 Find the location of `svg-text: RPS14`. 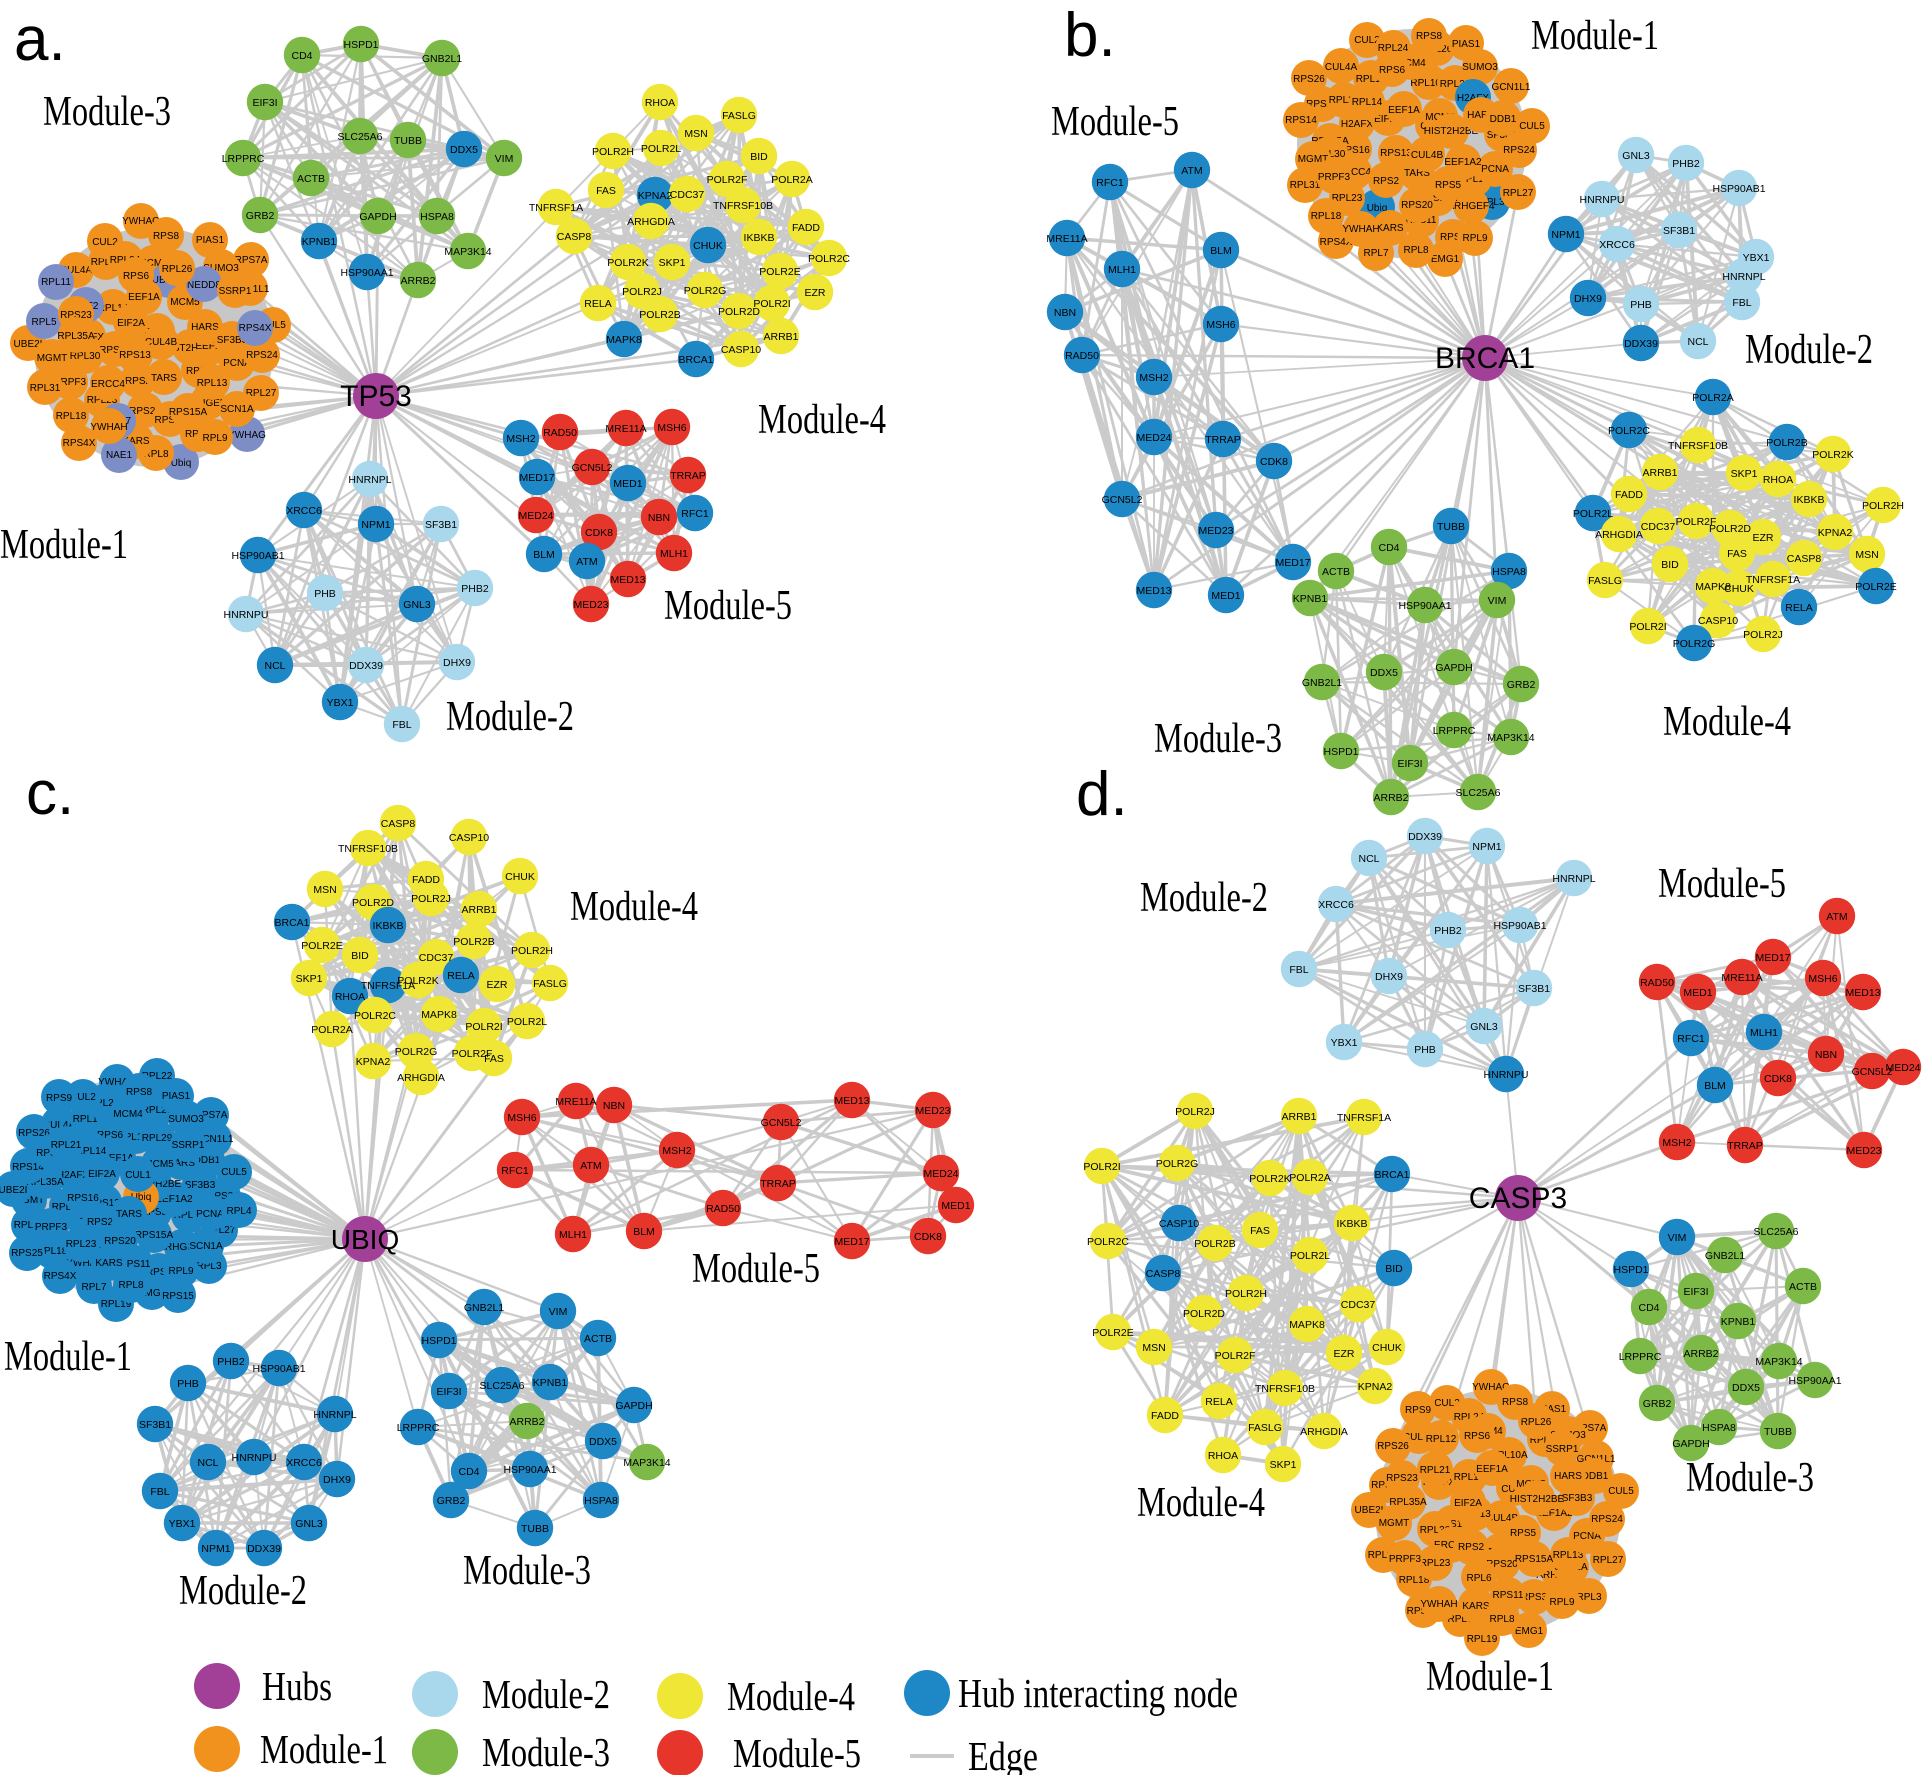

svg-text: RPS14 is located at coordinates (1301, 120).